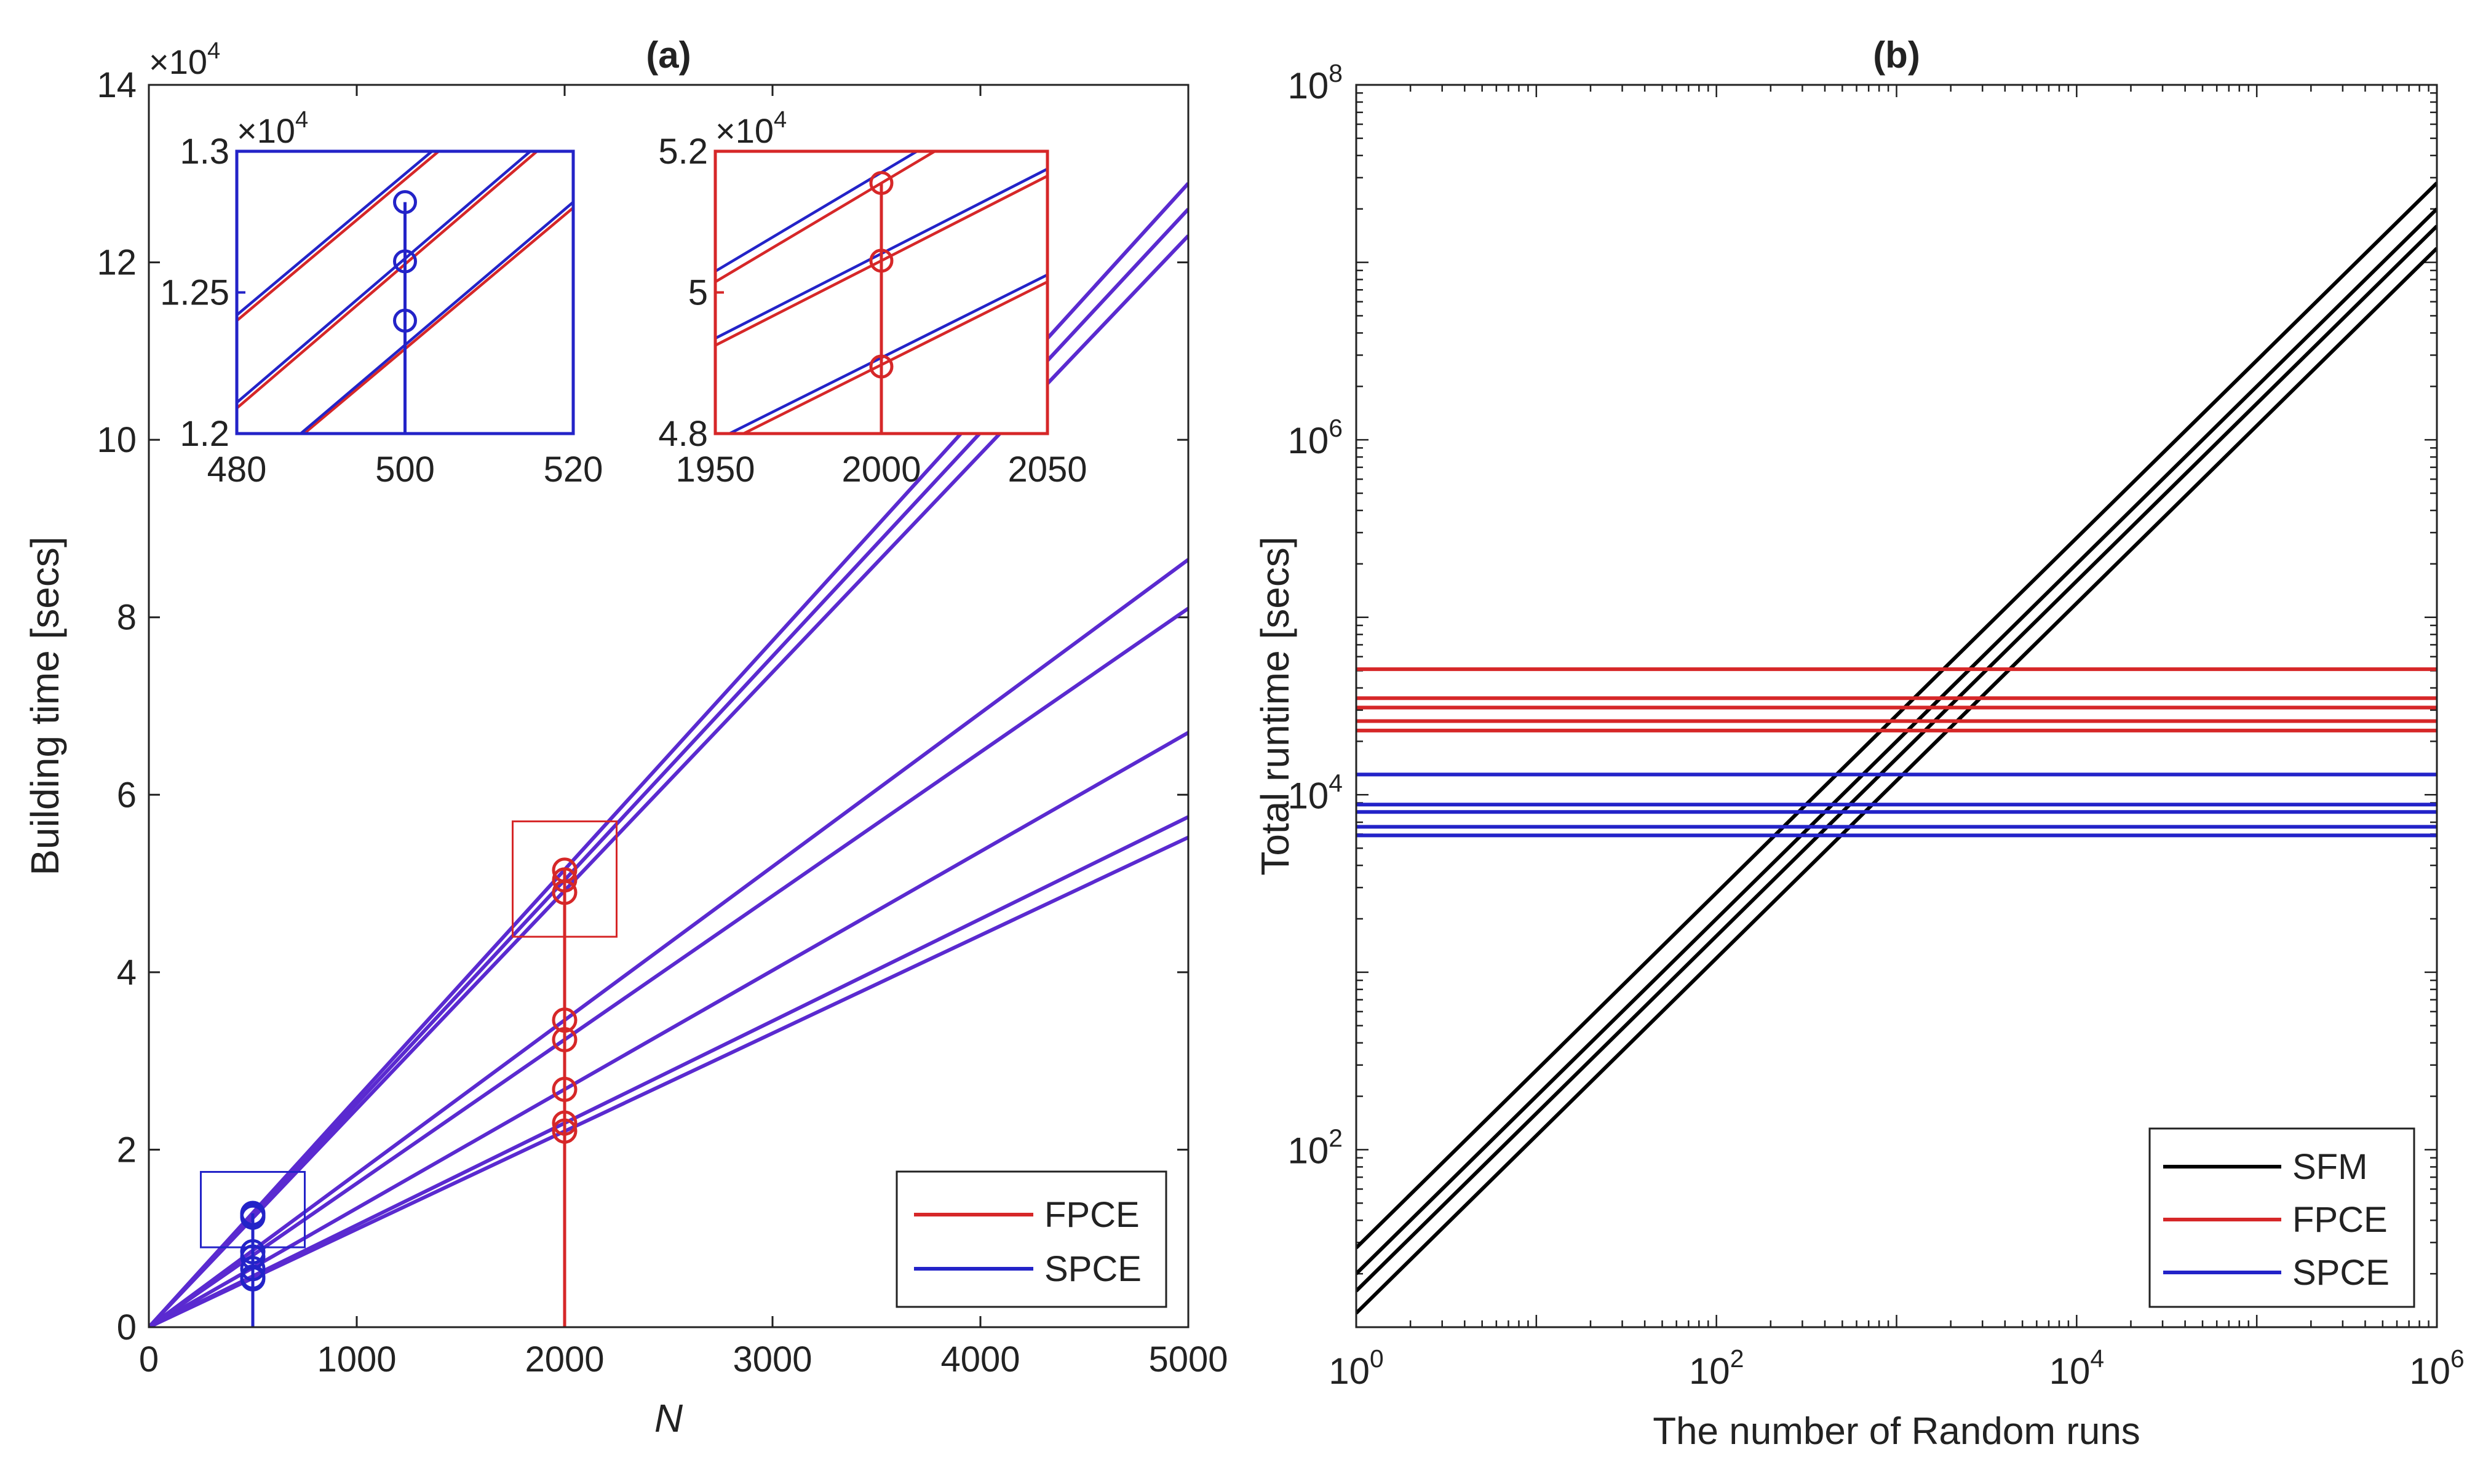 Image resolution: width=2491 pixels, height=1484 pixels. Describe the element at coordinates (2097, 1358) in the screenshot. I see `x-tick-label-b-exp: 4` at that location.